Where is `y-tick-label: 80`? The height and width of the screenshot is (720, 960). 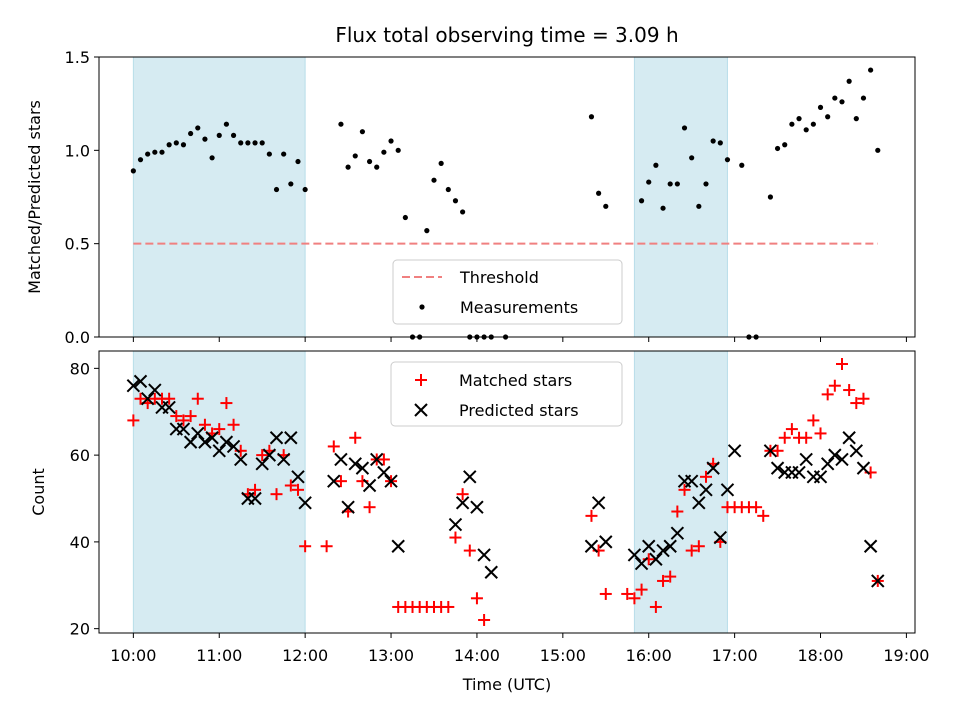 y-tick-label: 80 is located at coordinates (80, 368).